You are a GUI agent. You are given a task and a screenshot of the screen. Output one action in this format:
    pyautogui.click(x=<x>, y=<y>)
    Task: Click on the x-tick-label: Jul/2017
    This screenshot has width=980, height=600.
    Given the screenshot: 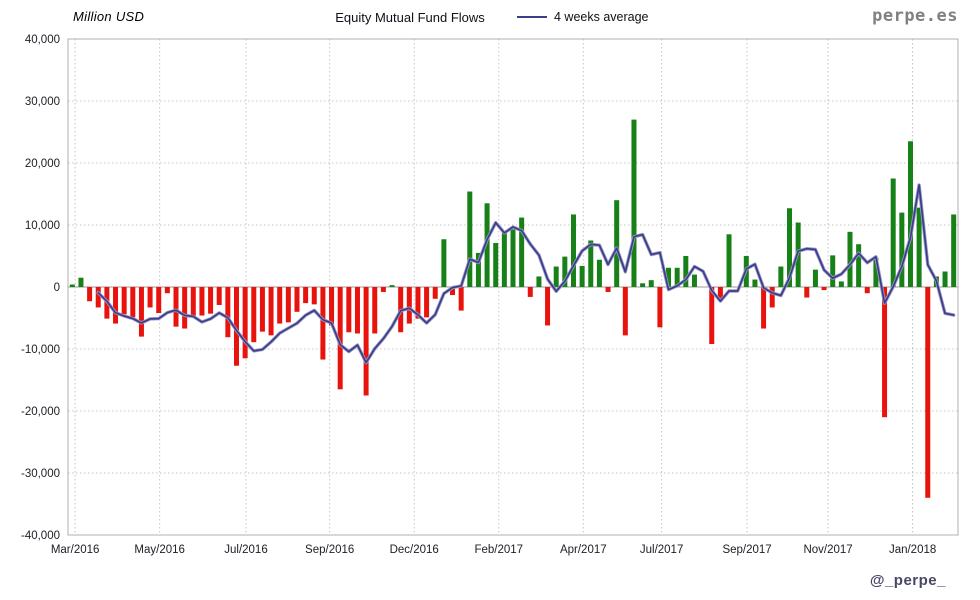 What is the action you would take?
    pyautogui.click(x=661, y=550)
    